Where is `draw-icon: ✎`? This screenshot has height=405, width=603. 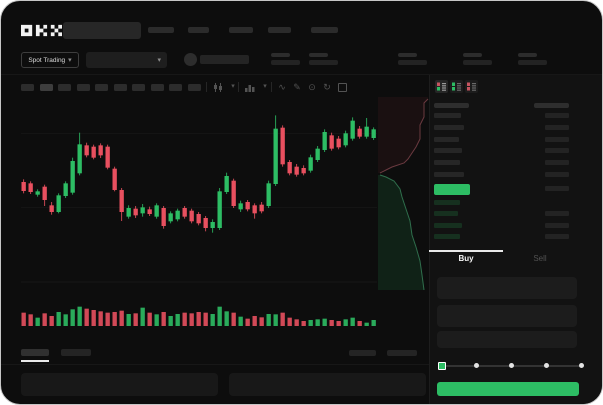 draw-icon: ✎ is located at coordinates (297, 87).